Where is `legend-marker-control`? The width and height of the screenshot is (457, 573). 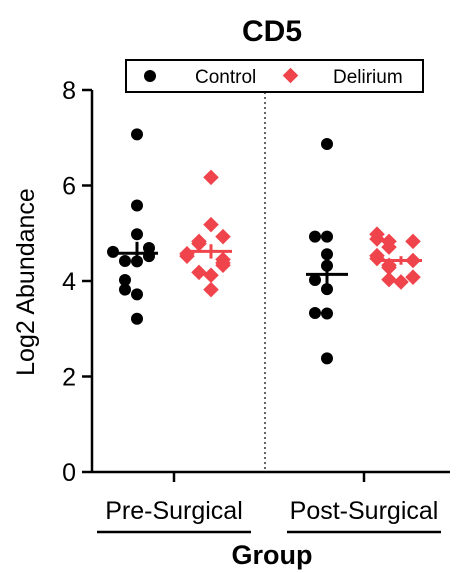 legend-marker-control is located at coordinates (150, 76).